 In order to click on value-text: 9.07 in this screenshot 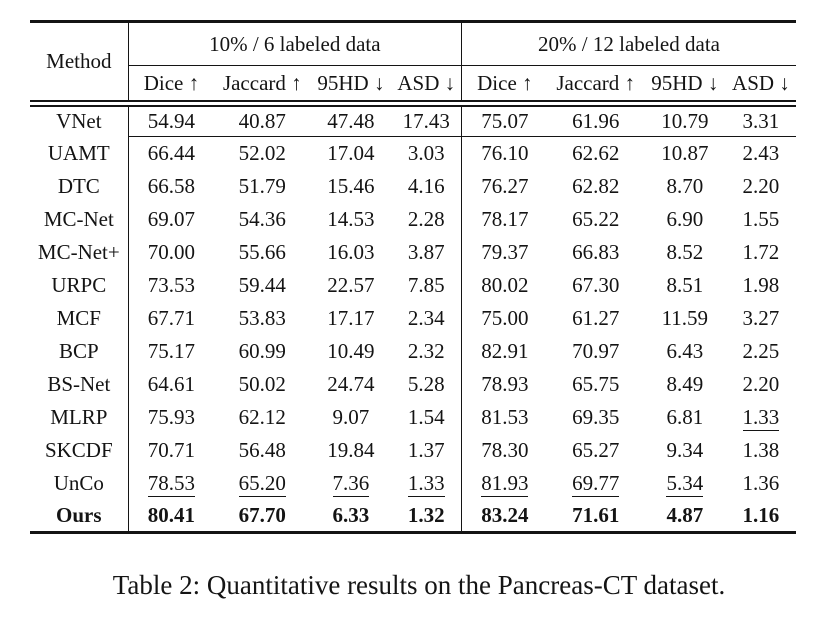, I will do `click(351, 416)`.